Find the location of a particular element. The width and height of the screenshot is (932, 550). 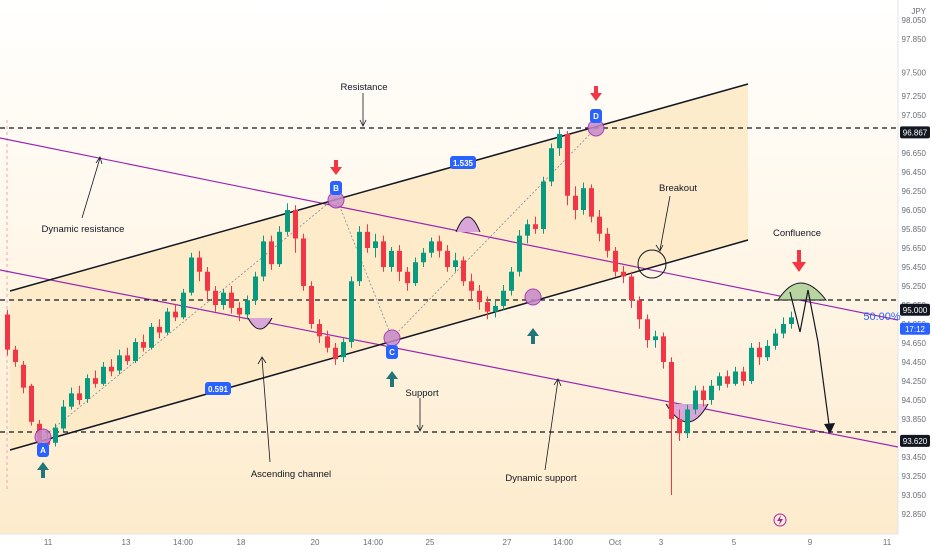

price-tags: 96.867 95.000 17:12 93.620 is located at coordinates (915, 286).